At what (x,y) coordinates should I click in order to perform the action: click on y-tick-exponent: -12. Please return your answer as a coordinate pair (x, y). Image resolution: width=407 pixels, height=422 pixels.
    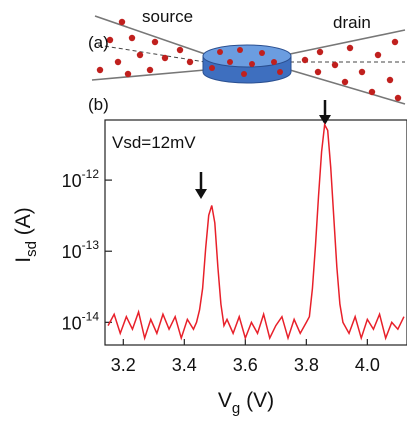
    Looking at the image, I should click on (91, 174).